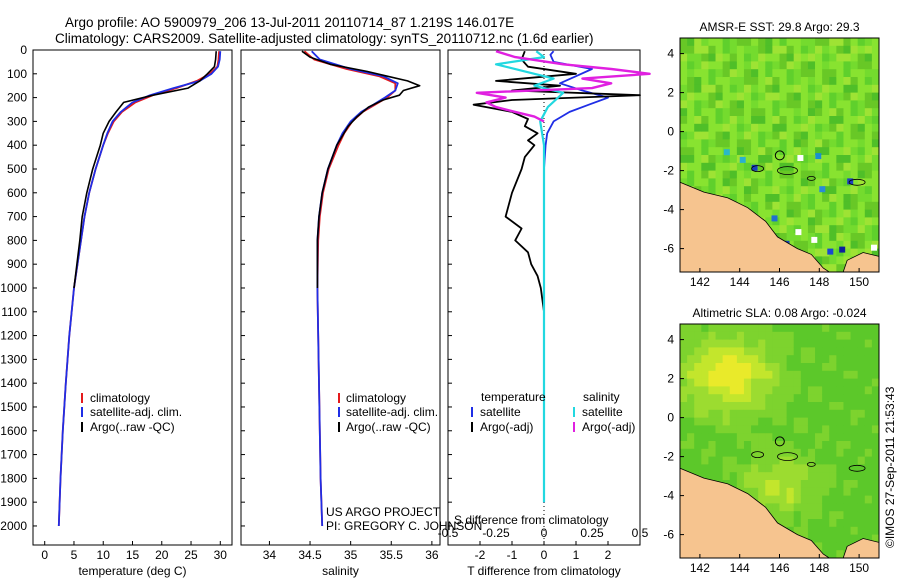 The height and width of the screenshot is (580, 900). What do you see at coordinates (120, 398) in the screenshot?
I see `temperature-legend-label: climatology` at bounding box center [120, 398].